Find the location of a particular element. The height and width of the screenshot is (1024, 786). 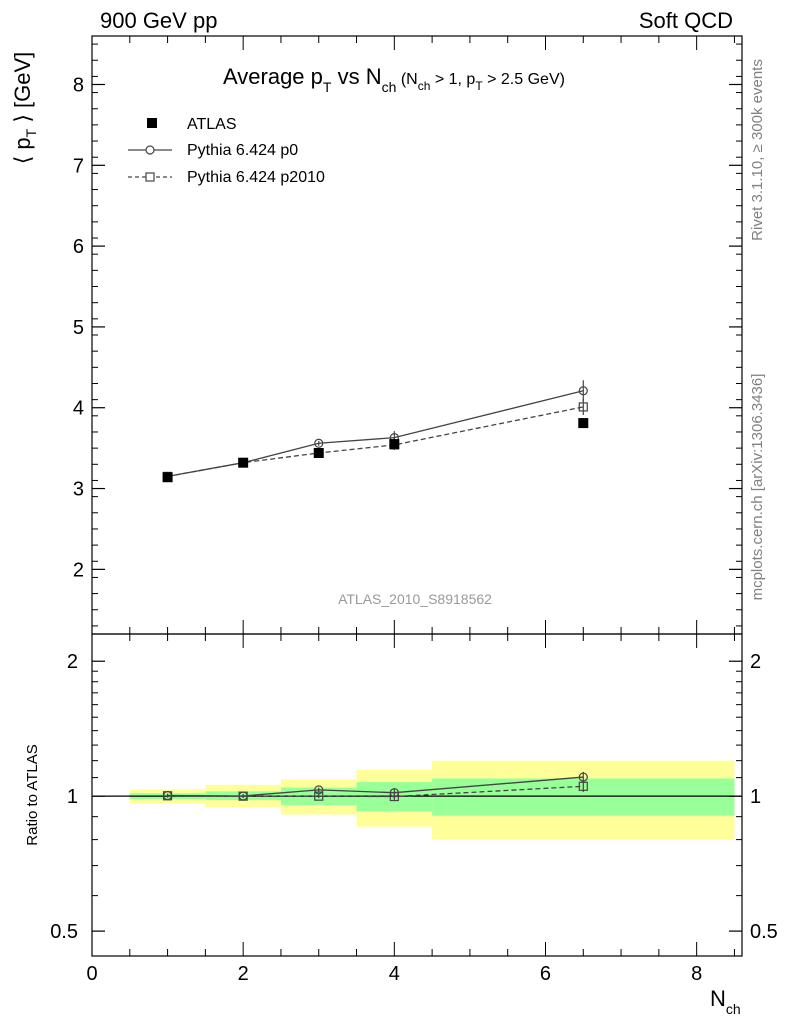

x-tick-label: 6 is located at coordinates (545, 974).